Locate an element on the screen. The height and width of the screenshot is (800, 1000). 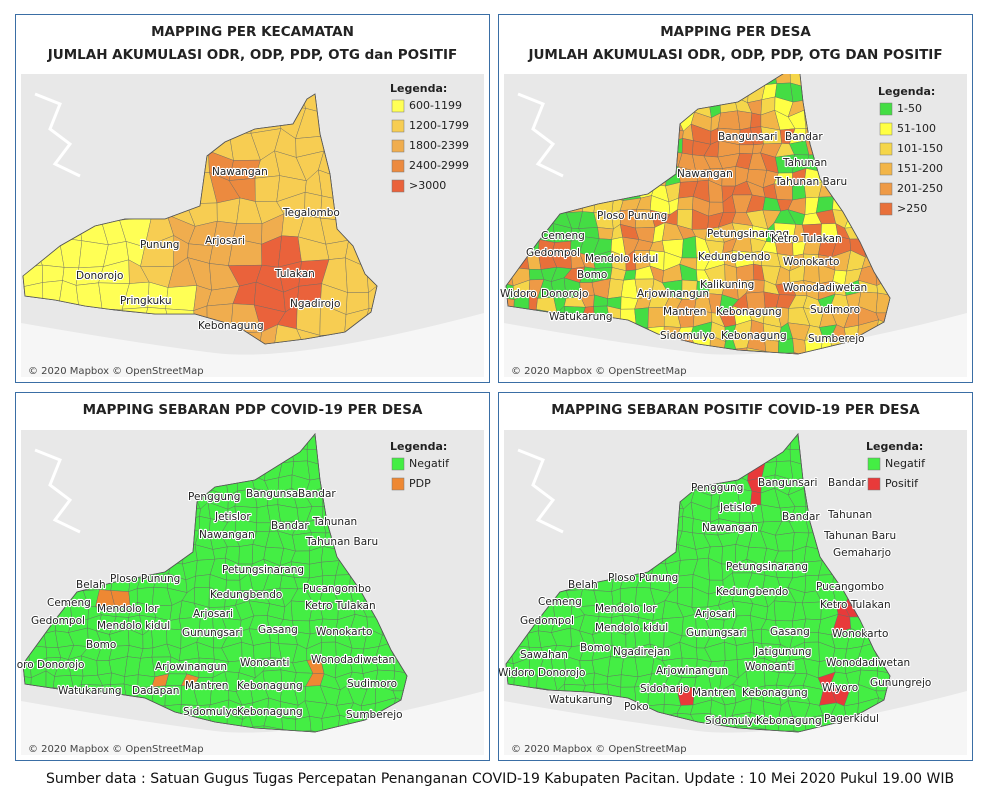
place-label: Tahunan Baru is located at coordinates (341, 542).